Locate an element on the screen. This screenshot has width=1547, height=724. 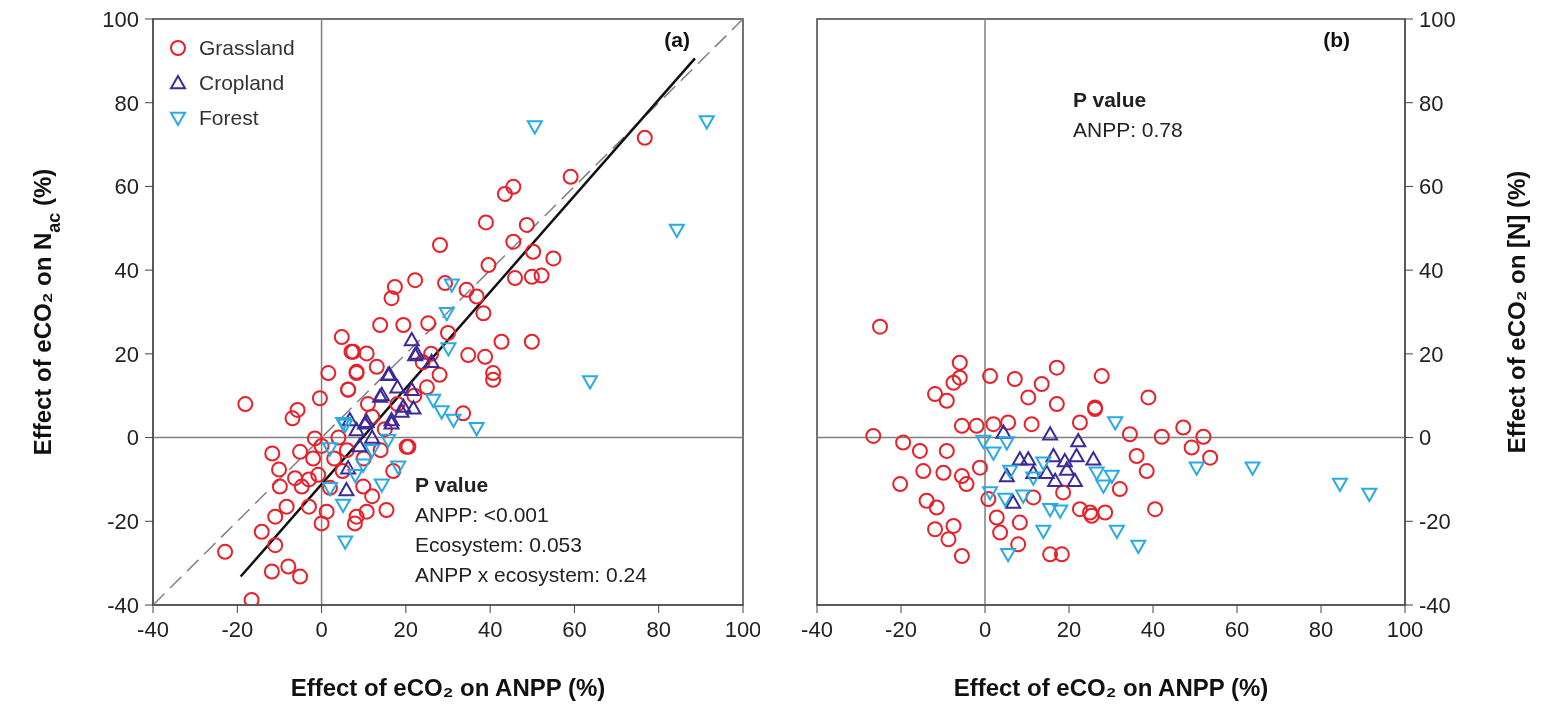
y2-tick-label: 100 is located at coordinates (1437, 19).